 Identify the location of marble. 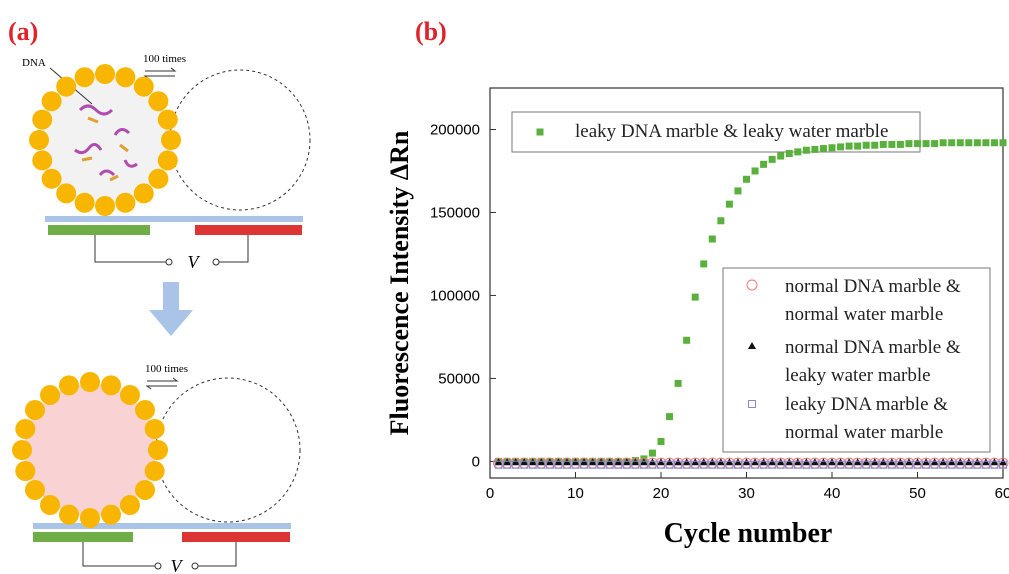
(90, 450).